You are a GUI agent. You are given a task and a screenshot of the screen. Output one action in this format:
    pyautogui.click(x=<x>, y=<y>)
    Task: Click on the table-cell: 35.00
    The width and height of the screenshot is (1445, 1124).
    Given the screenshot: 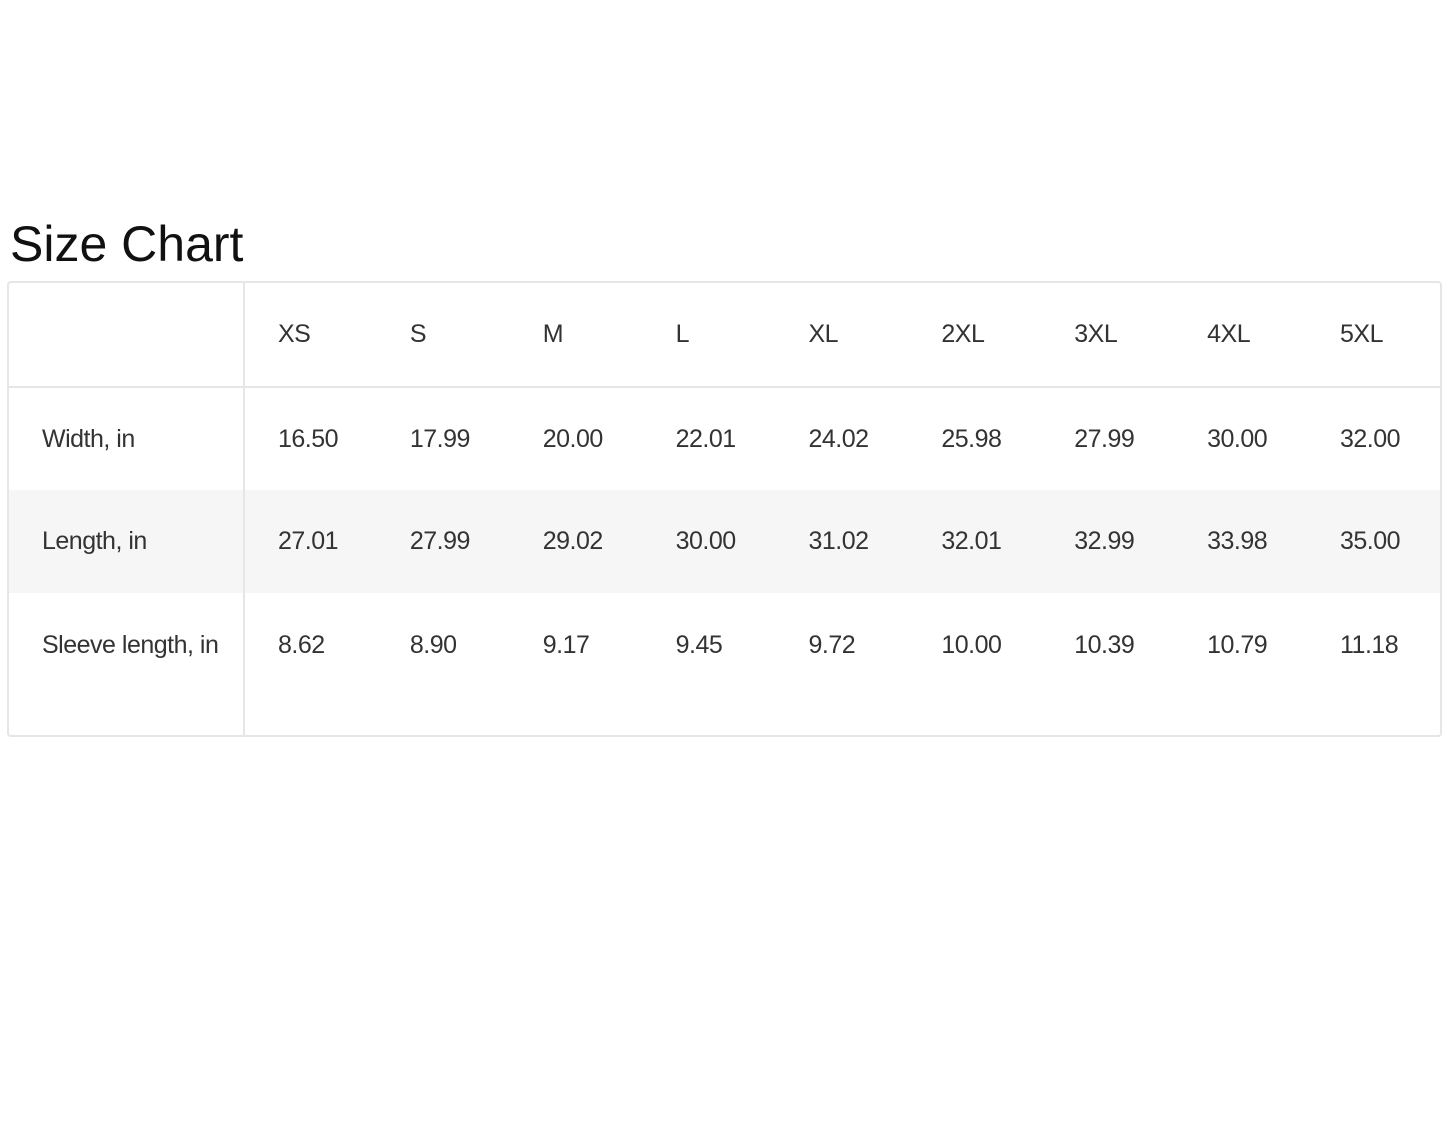 What is the action you would take?
    pyautogui.click(x=1370, y=541)
    